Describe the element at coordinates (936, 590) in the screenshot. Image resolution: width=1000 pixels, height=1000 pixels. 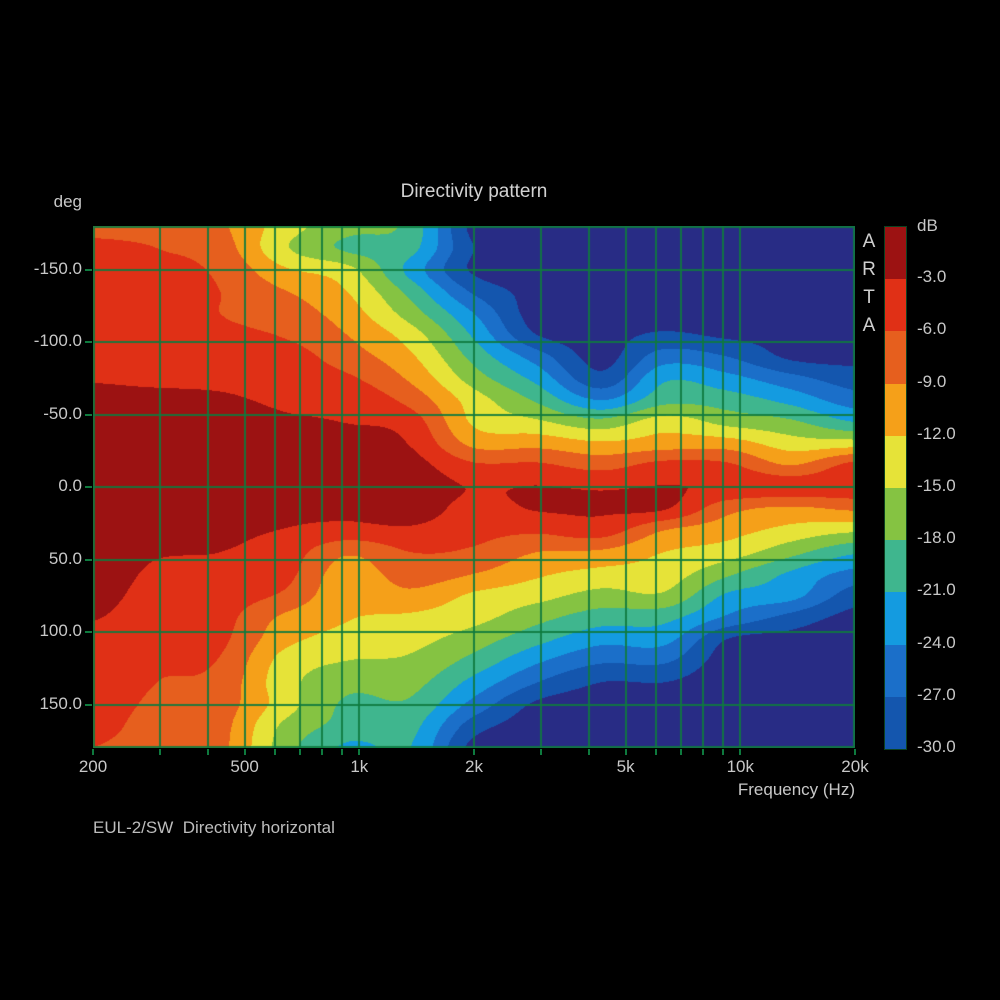
I see `colorbar-tick-label: -21.0` at that location.